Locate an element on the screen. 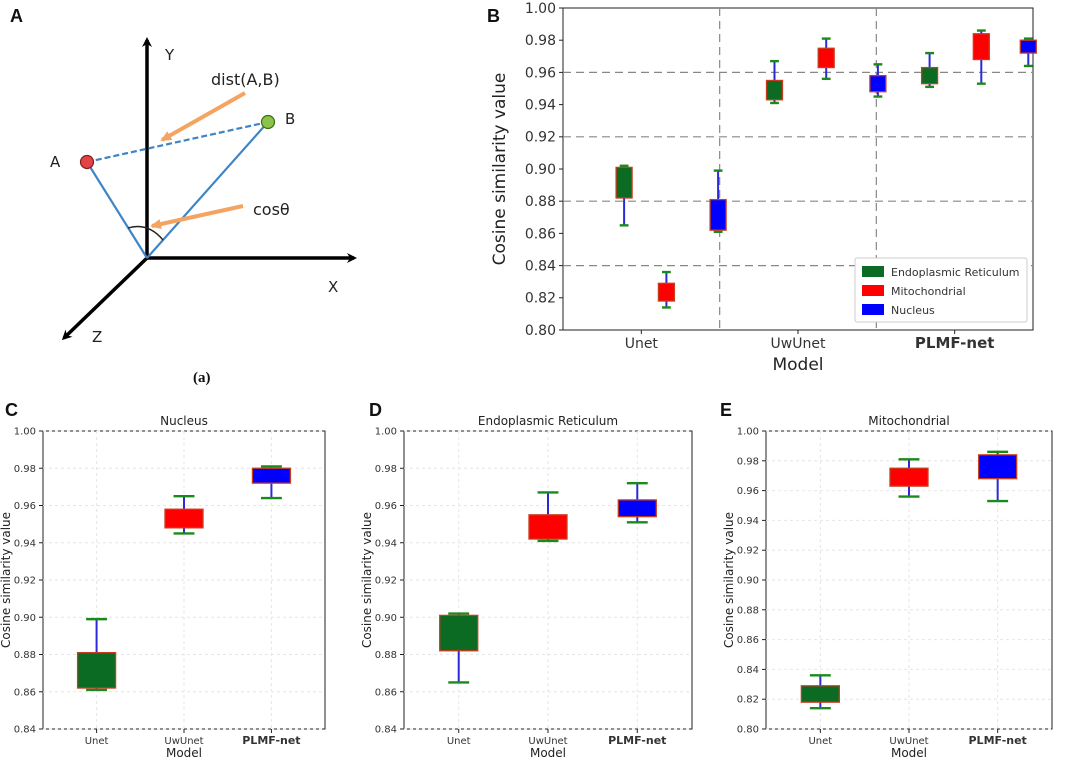  axis-label-x: X is located at coordinates (333, 287).